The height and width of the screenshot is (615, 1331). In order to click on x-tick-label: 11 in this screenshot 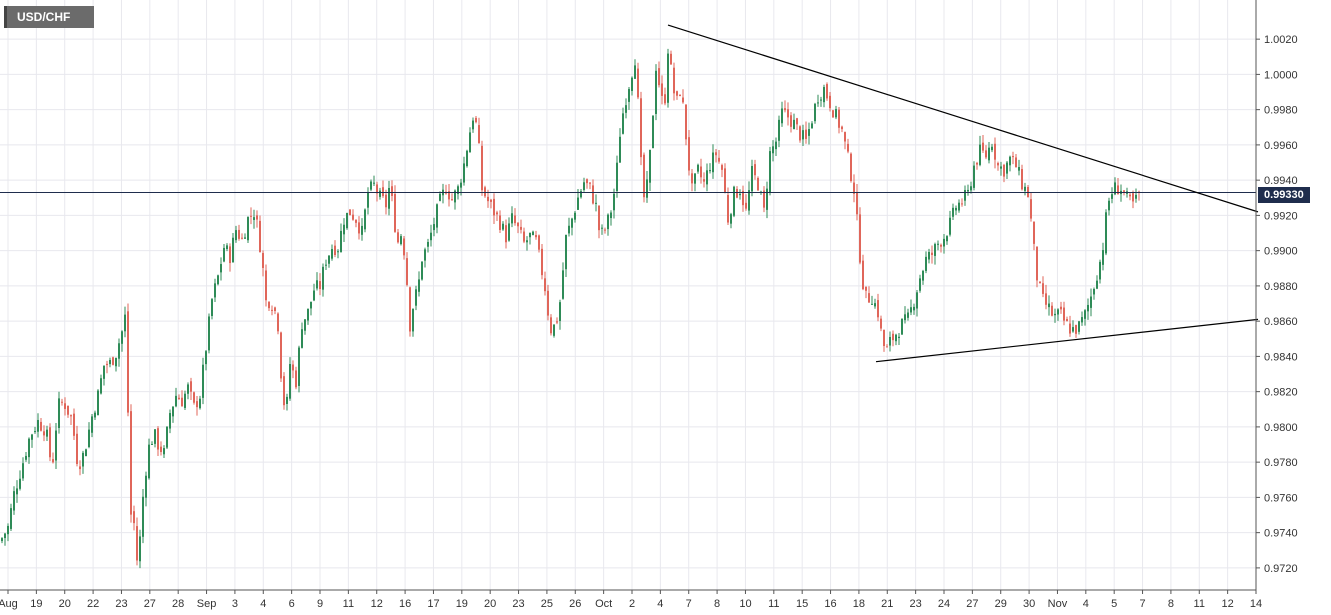, I will do `click(773, 604)`.